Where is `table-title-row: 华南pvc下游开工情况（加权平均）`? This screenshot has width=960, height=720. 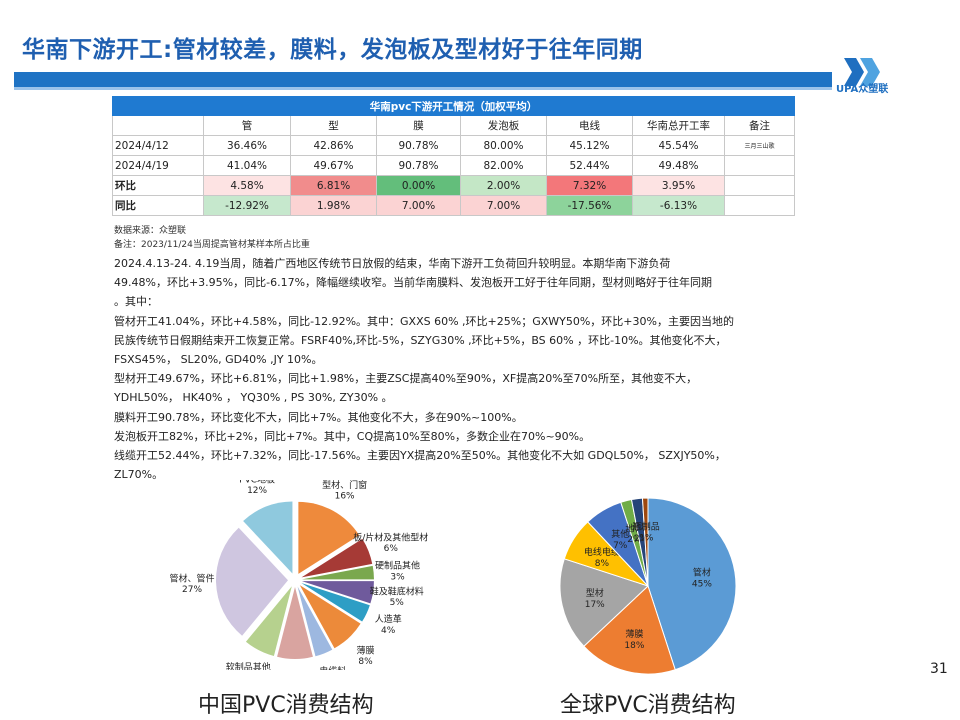 table-title-row: 华南pvc下游开工情况（加权平均） is located at coordinates (453, 106).